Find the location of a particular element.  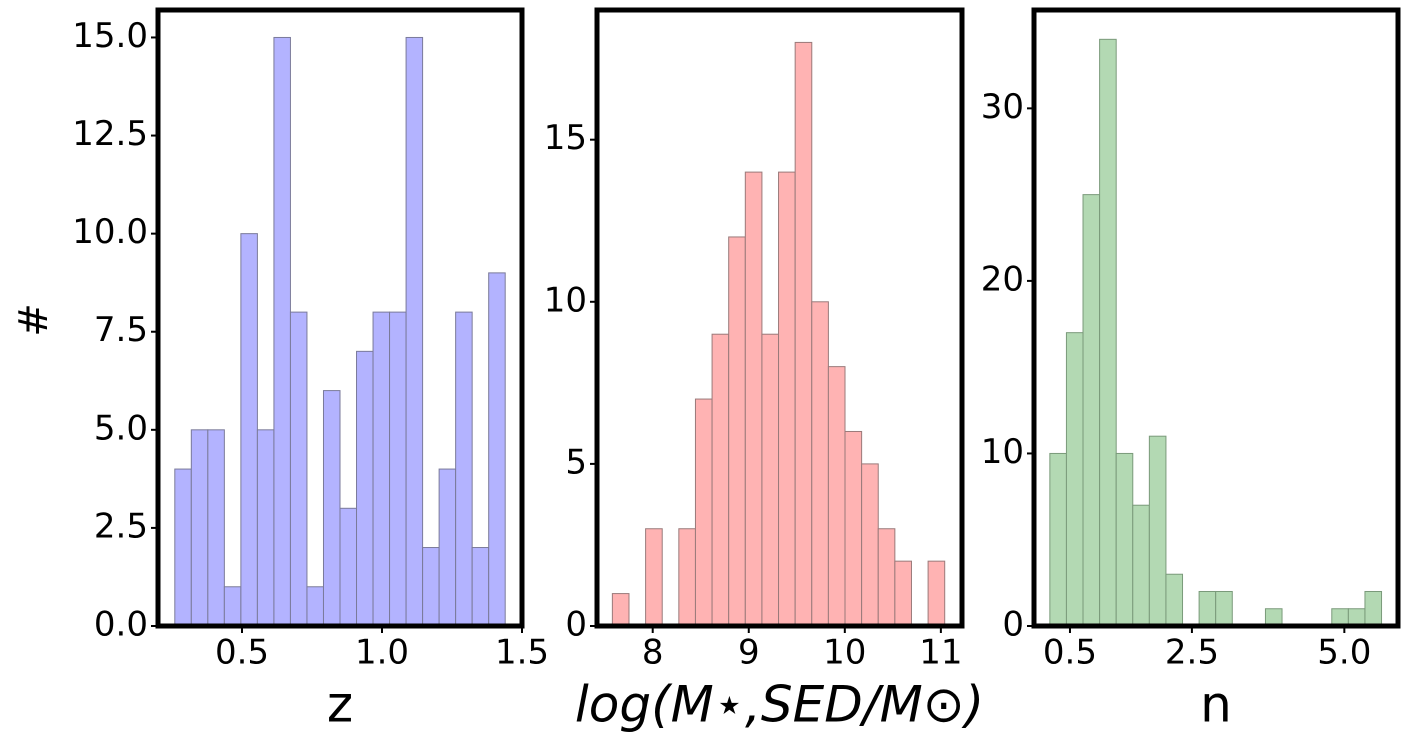

x-tick-label: 5.0 is located at coordinates (1344, 653).